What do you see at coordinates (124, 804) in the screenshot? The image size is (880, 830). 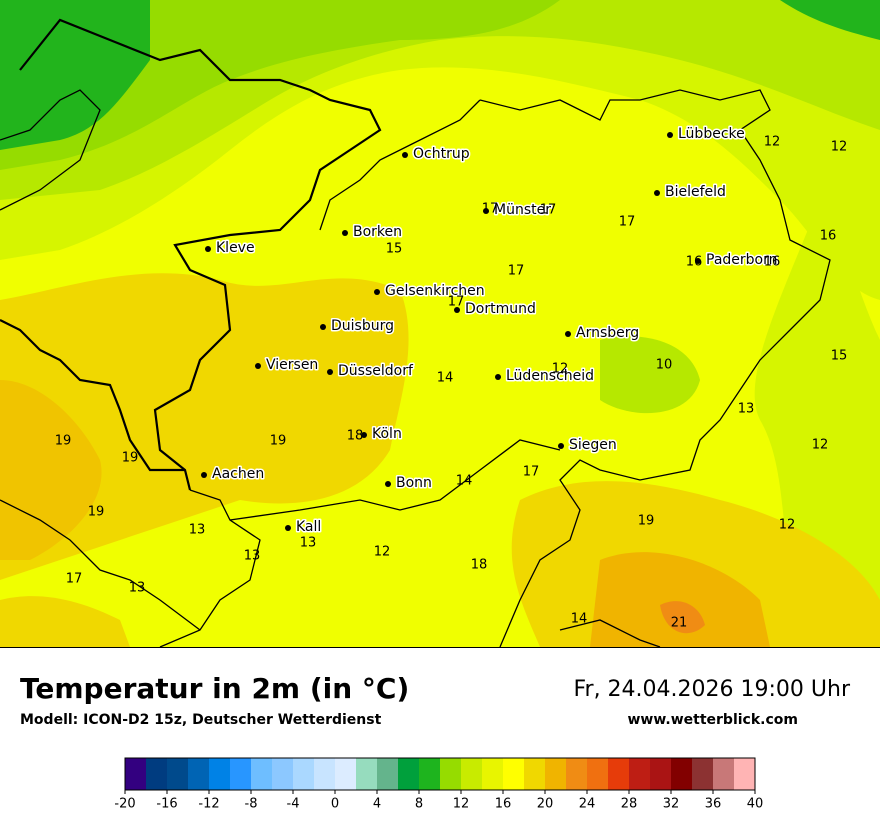 I see `colorbar-tick-label: -20` at bounding box center [124, 804].